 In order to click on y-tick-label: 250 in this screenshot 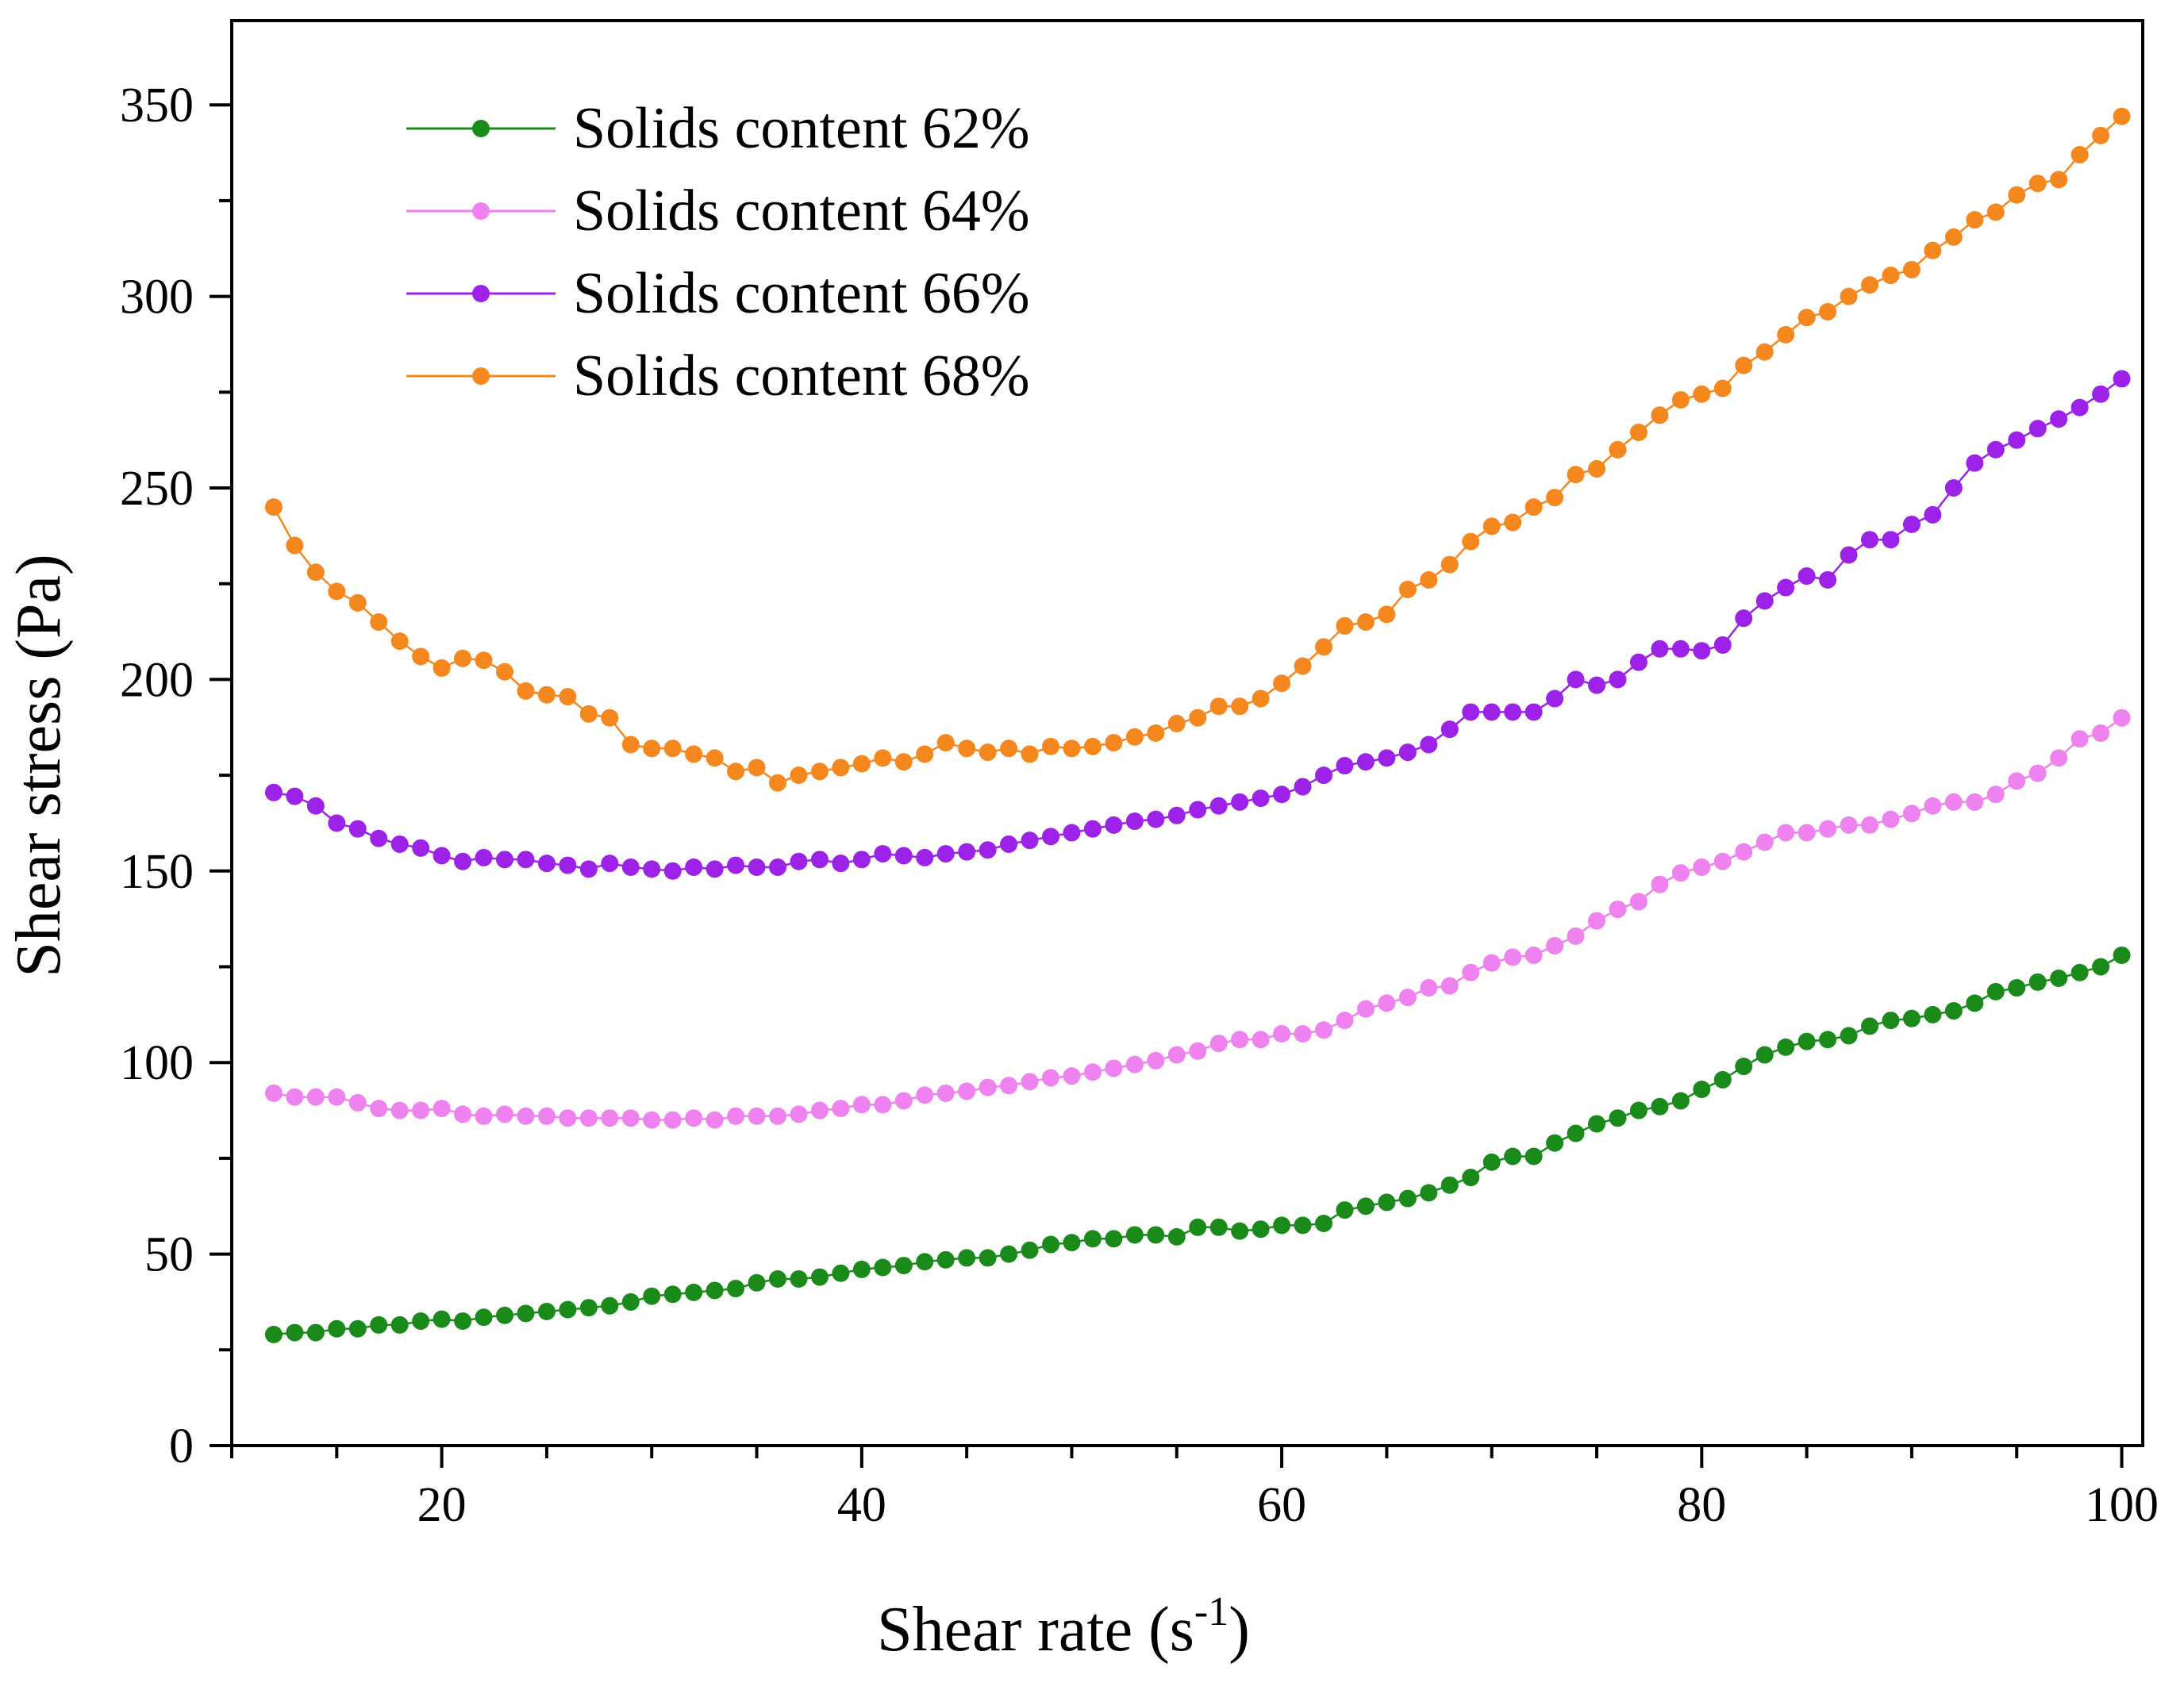, I will do `click(157, 489)`.